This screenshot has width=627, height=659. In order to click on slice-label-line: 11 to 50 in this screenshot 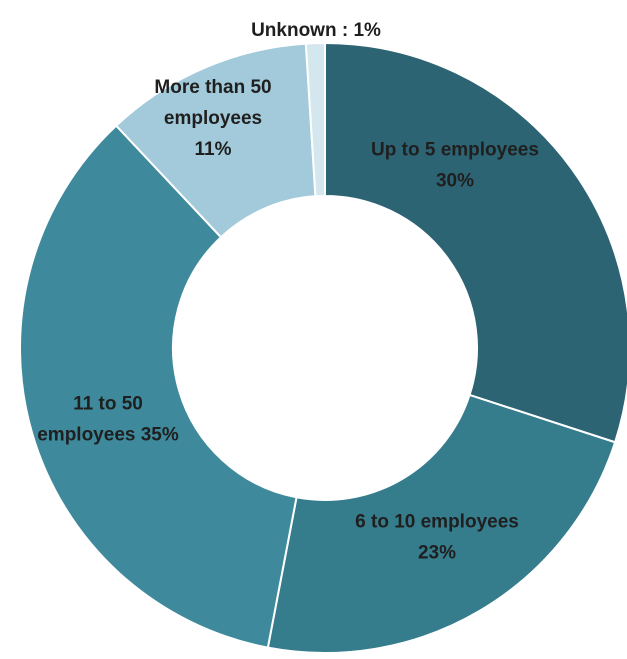, I will do `click(108, 404)`.